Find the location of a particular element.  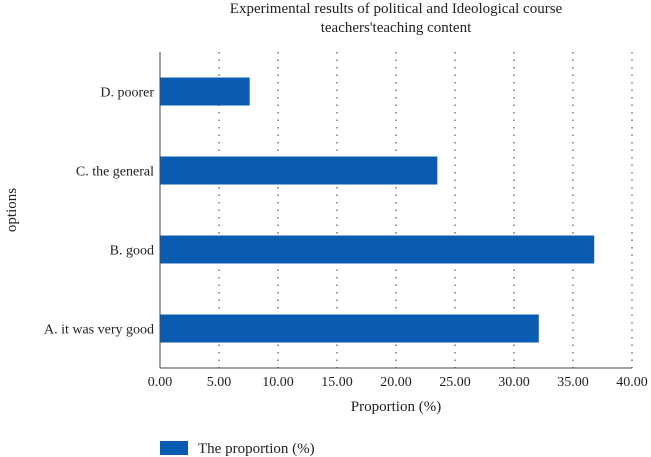

y-tick-label: A. it was very good is located at coordinates (99, 330).